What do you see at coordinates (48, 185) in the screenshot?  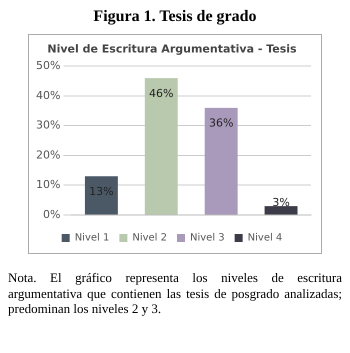 I see `y-tick-label: 10%` at bounding box center [48, 185].